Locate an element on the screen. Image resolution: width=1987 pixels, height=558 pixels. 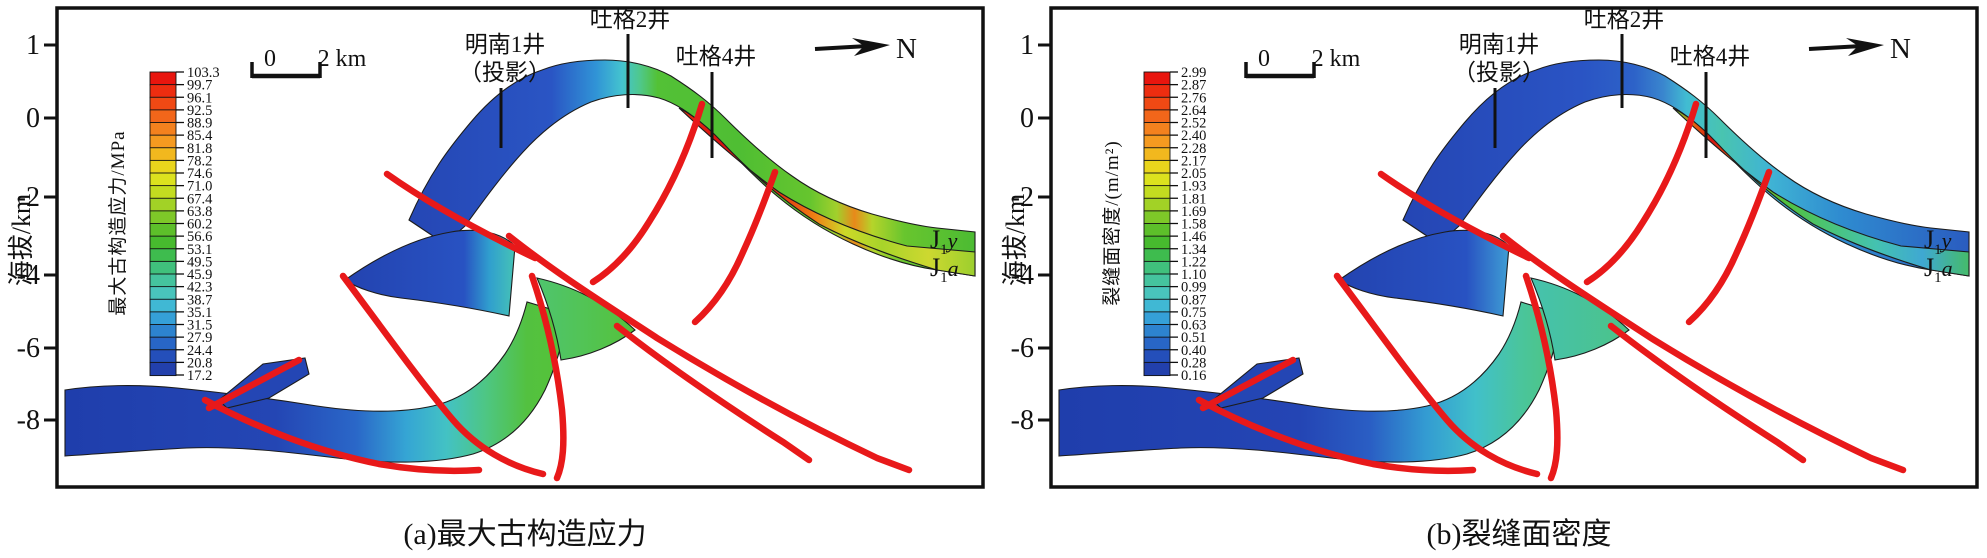
colorbar-tick-label: 1.34 is located at coordinates (1194, 250).